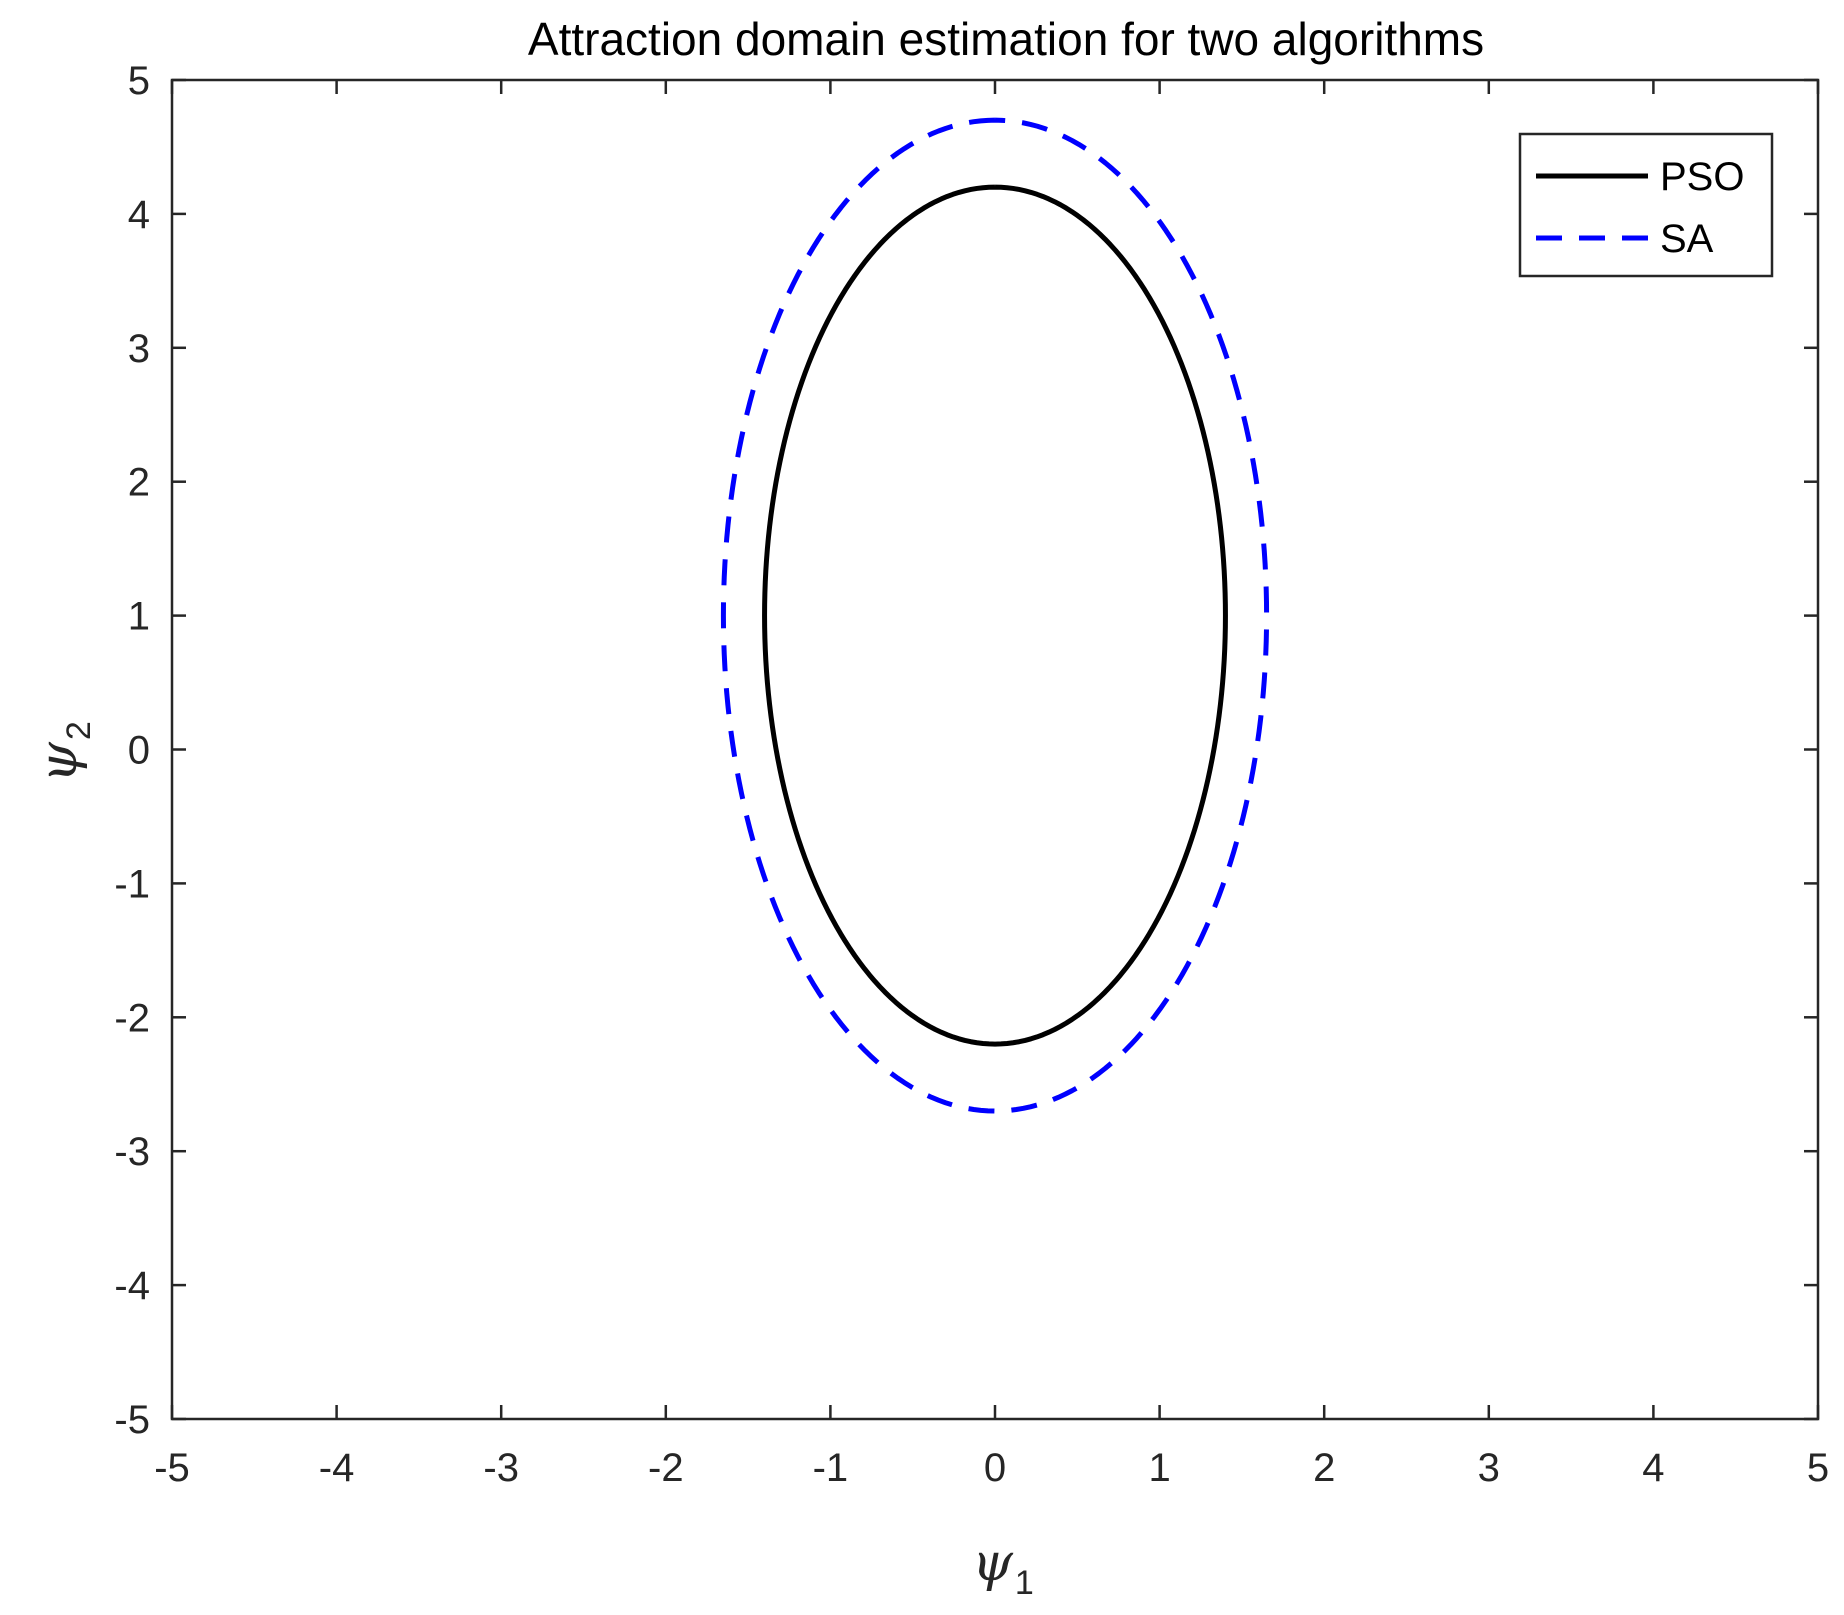 This screenshot has width=1844, height=1615. Describe the element at coordinates (1818, 1468) in the screenshot. I see `x-tick-label: 5` at that location.